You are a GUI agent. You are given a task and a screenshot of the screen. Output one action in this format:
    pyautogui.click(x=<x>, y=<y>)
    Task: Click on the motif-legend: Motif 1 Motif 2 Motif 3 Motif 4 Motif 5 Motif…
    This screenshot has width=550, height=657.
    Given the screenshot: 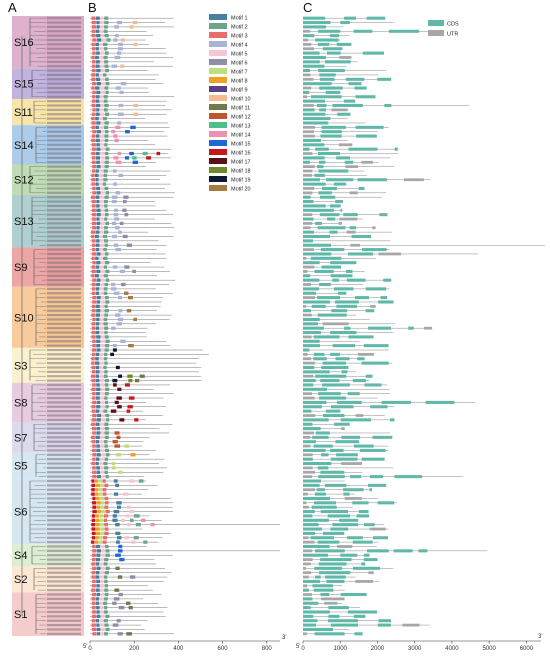 What is the action you would take?
    pyautogui.click(x=230, y=103)
    